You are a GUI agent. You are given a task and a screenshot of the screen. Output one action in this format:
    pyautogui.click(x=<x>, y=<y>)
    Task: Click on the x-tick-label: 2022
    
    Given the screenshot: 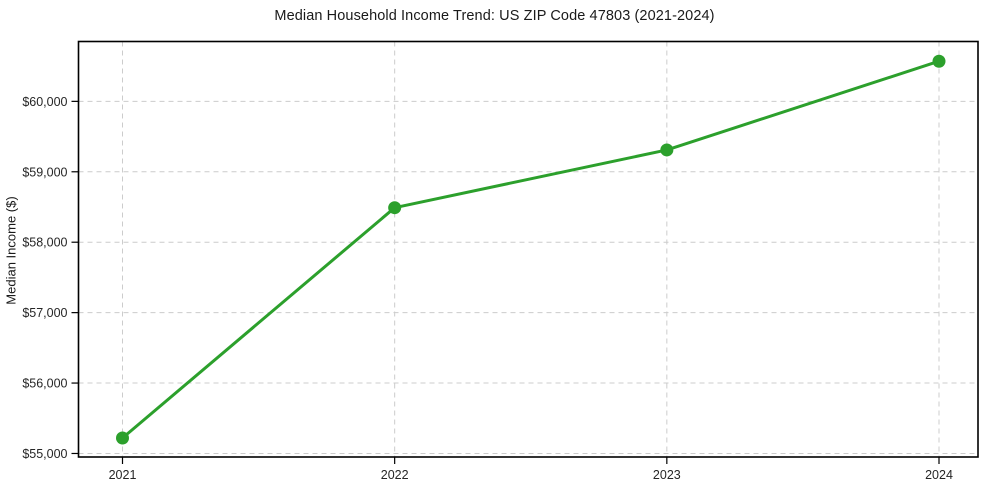 What is the action you would take?
    pyautogui.click(x=395, y=475)
    